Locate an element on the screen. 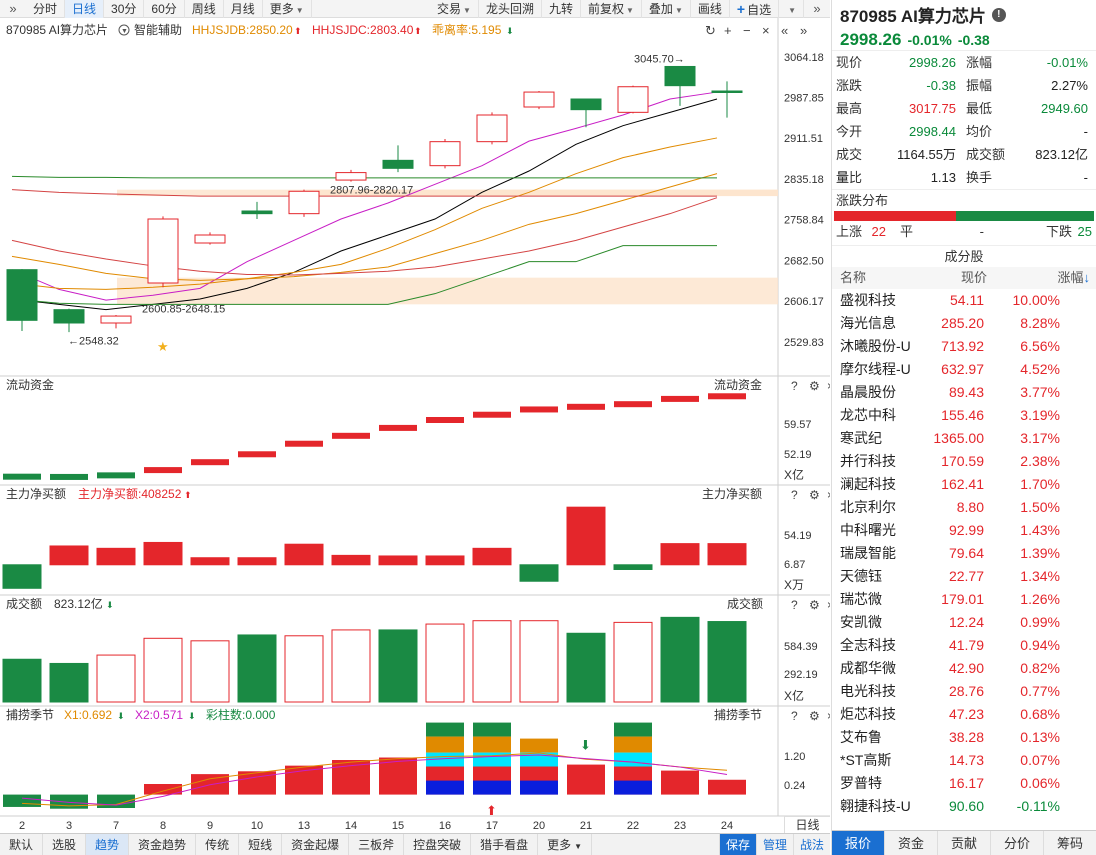 The height and width of the screenshot is (855, 1096). tab-monthly: 月线 is located at coordinates (243, 9).